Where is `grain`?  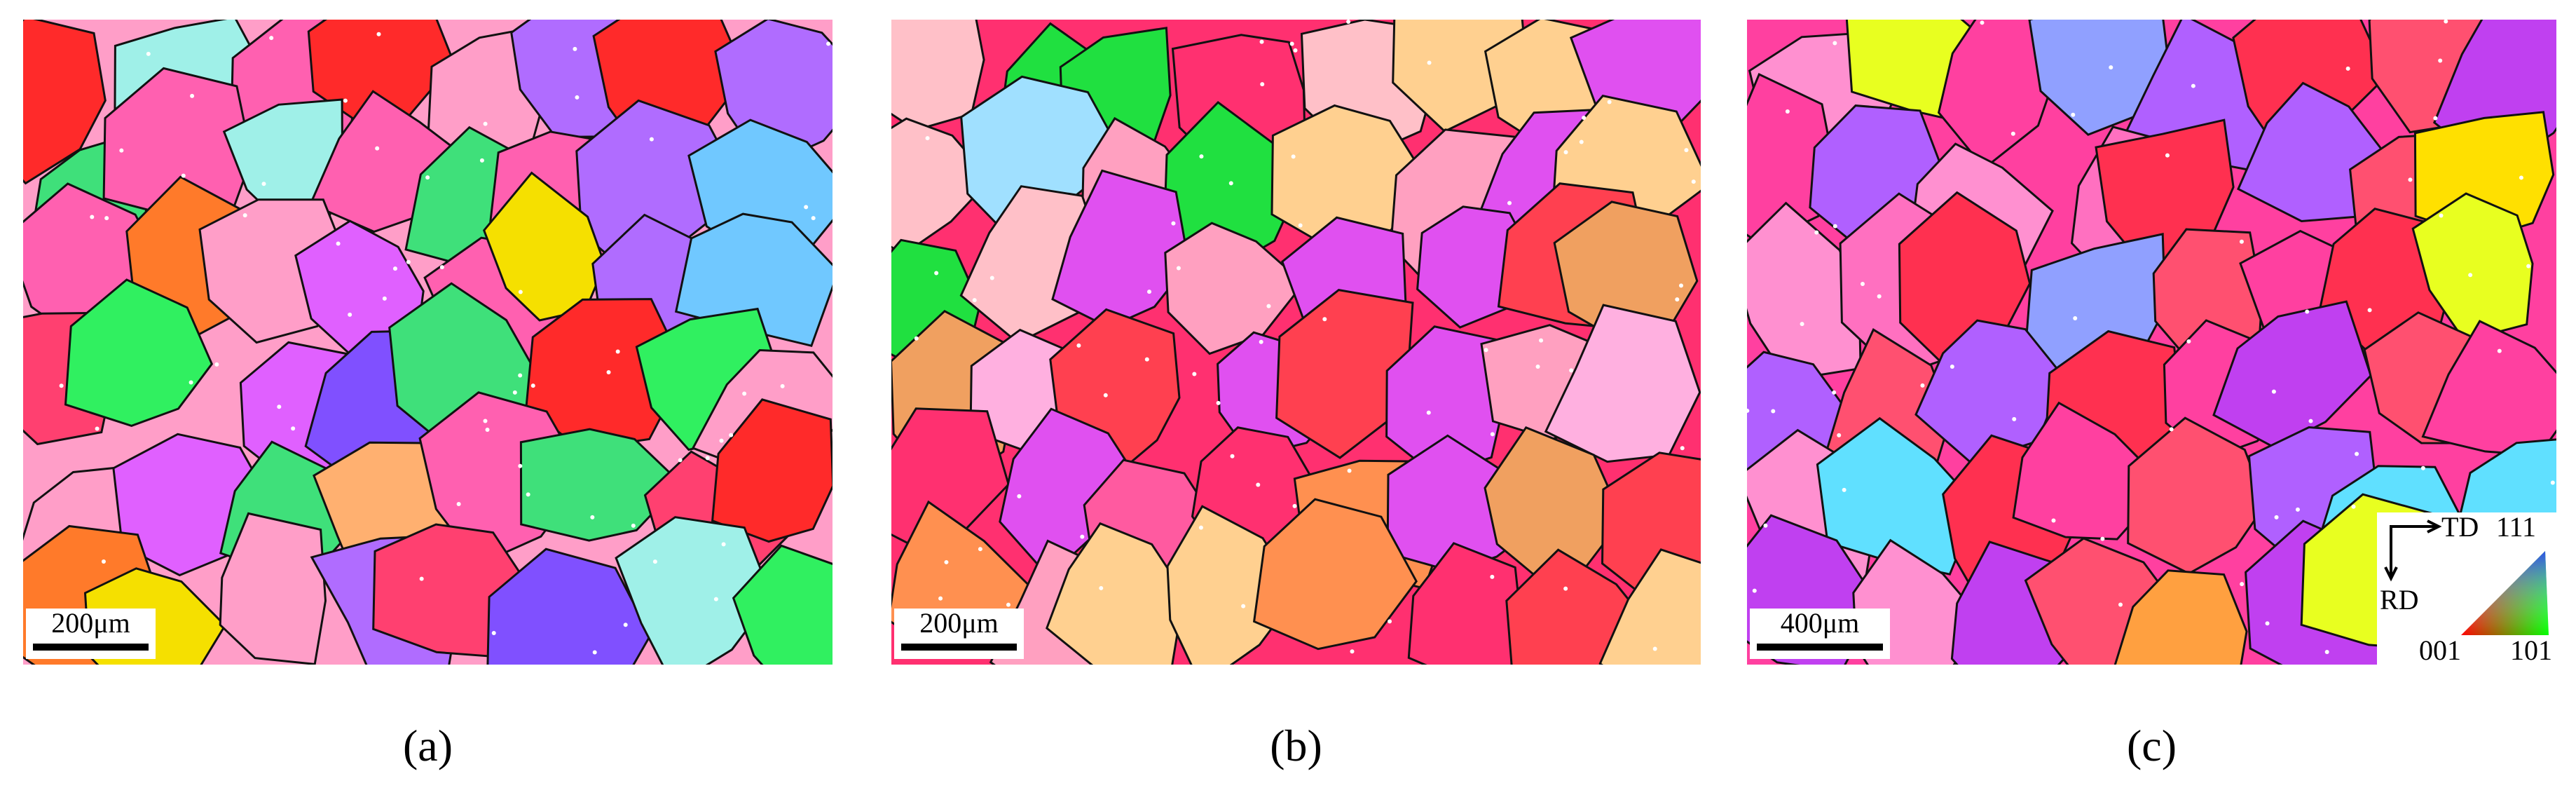
grain is located at coordinates (924, 65).